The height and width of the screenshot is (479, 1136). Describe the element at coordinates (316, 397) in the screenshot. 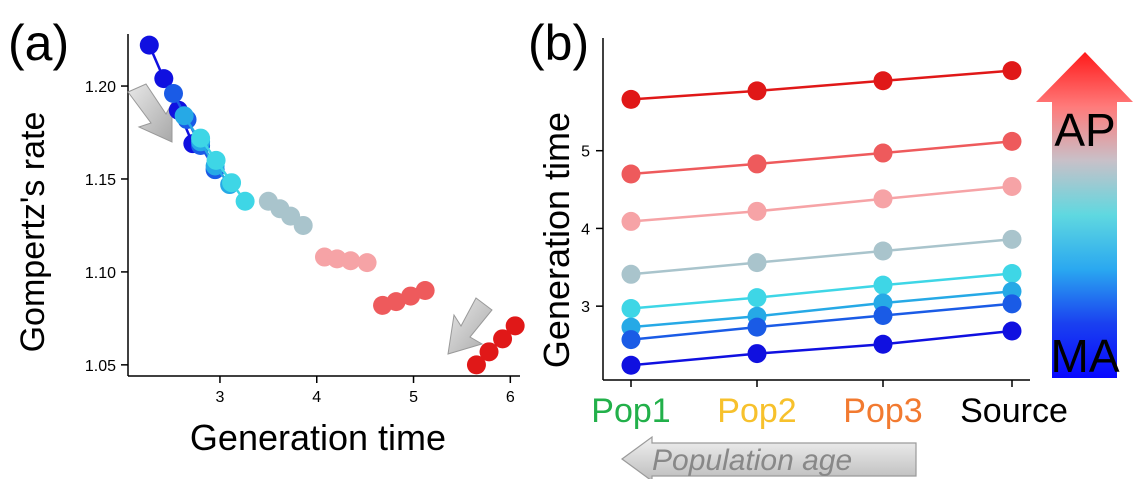

I see `panel-a-x-tick-label: 4` at that location.